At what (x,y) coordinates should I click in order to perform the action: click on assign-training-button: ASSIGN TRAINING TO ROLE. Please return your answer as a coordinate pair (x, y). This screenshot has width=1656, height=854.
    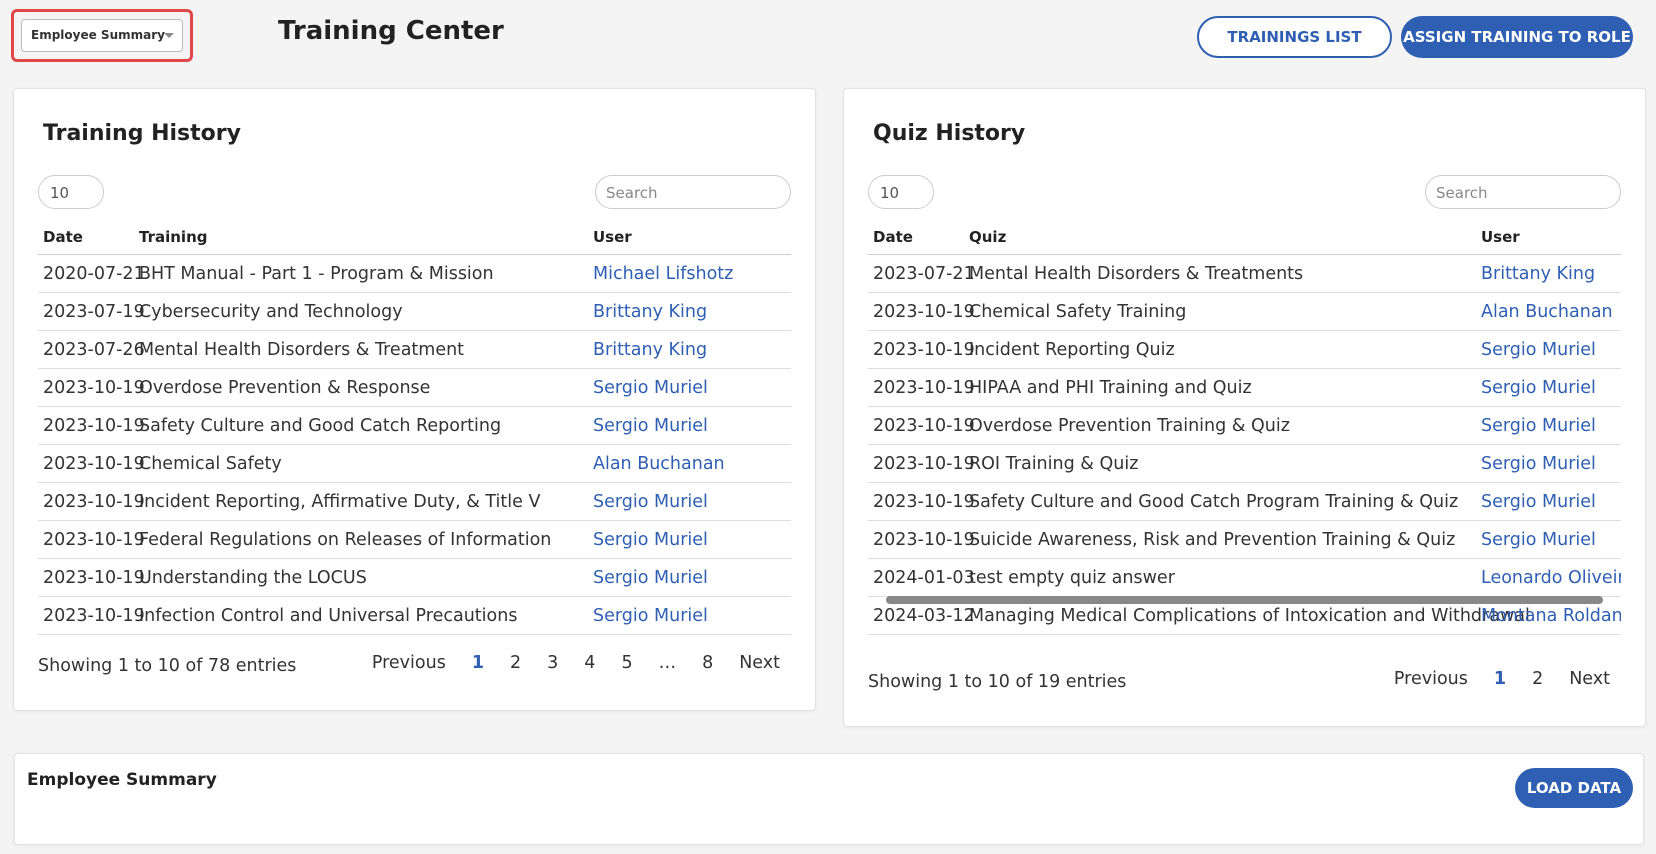
    Looking at the image, I should click on (1517, 37).